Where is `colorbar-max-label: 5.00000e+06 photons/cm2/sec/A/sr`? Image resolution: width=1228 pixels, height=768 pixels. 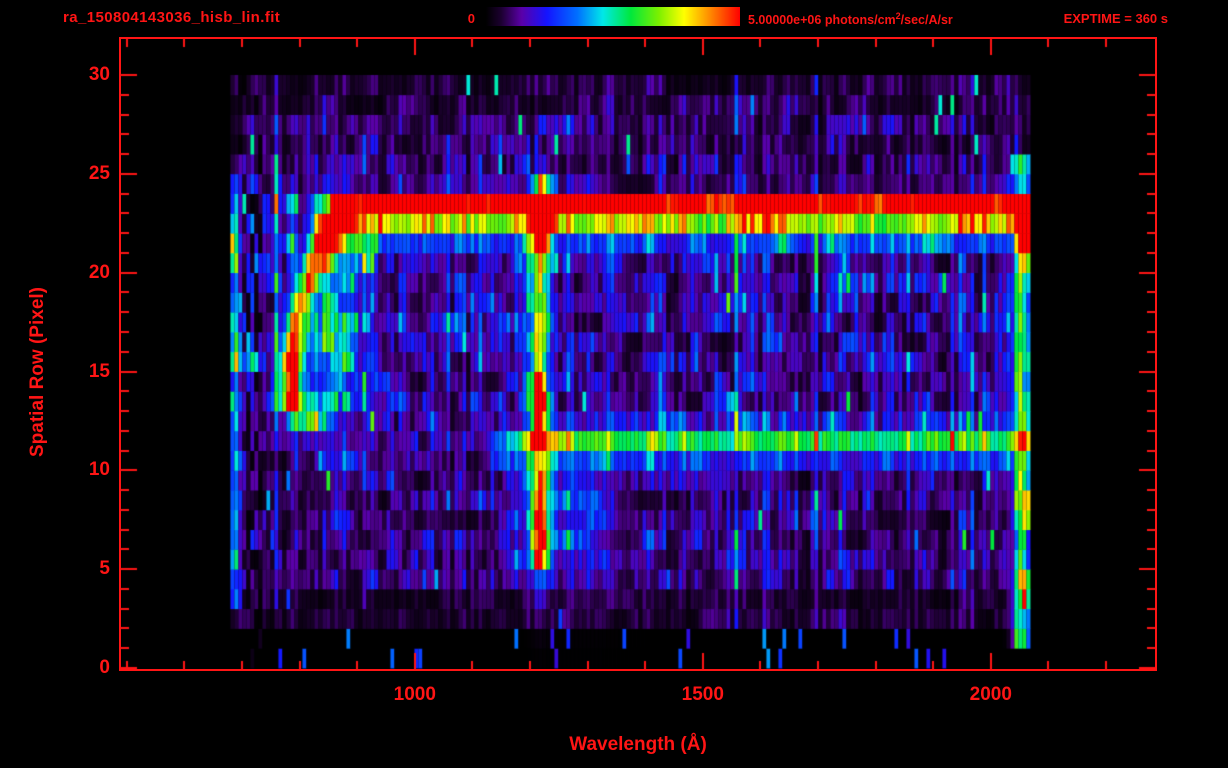 colorbar-max-label: 5.00000e+06 photons/cm2/sec/A/sr is located at coordinates (850, 19).